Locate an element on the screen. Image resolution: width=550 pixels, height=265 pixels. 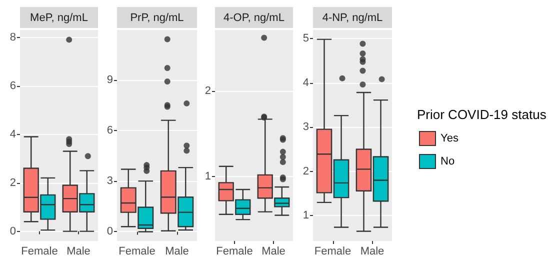
legend-title: Prior COVID-19 status is located at coordinates (482, 114).